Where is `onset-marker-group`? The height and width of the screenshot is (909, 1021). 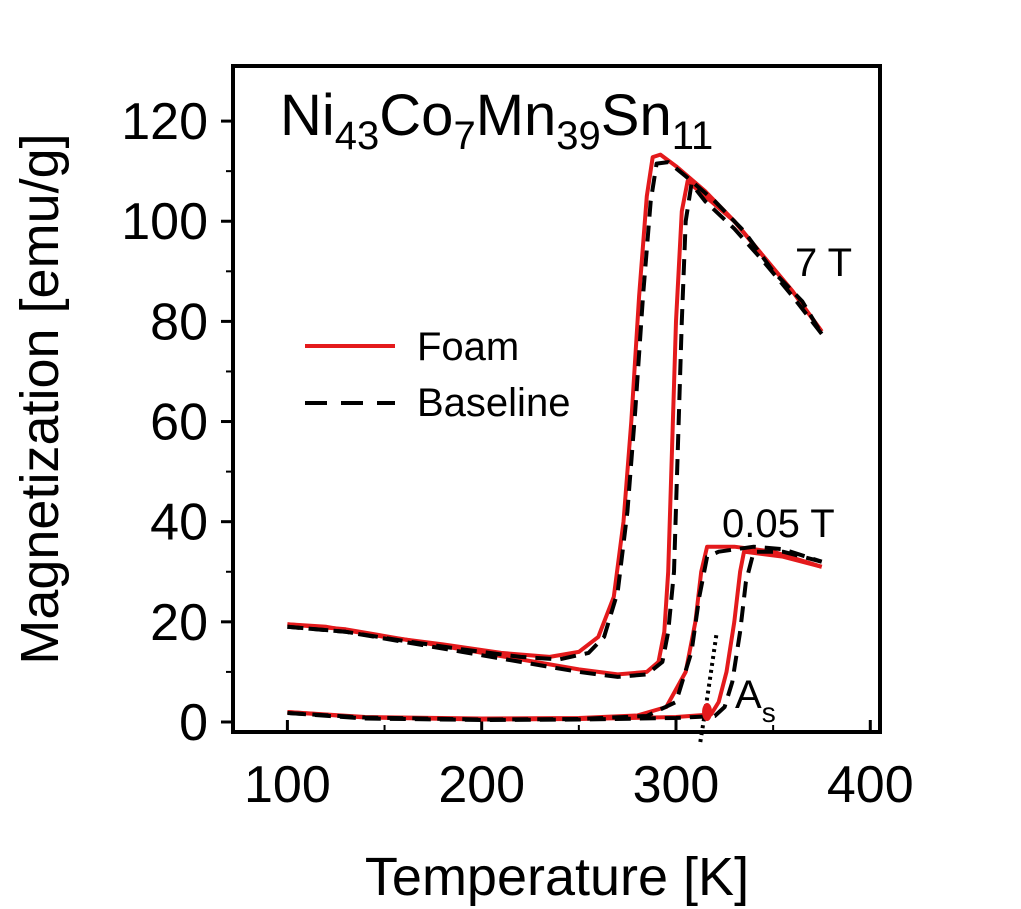 onset-marker-group is located at coordinates (708, 687).